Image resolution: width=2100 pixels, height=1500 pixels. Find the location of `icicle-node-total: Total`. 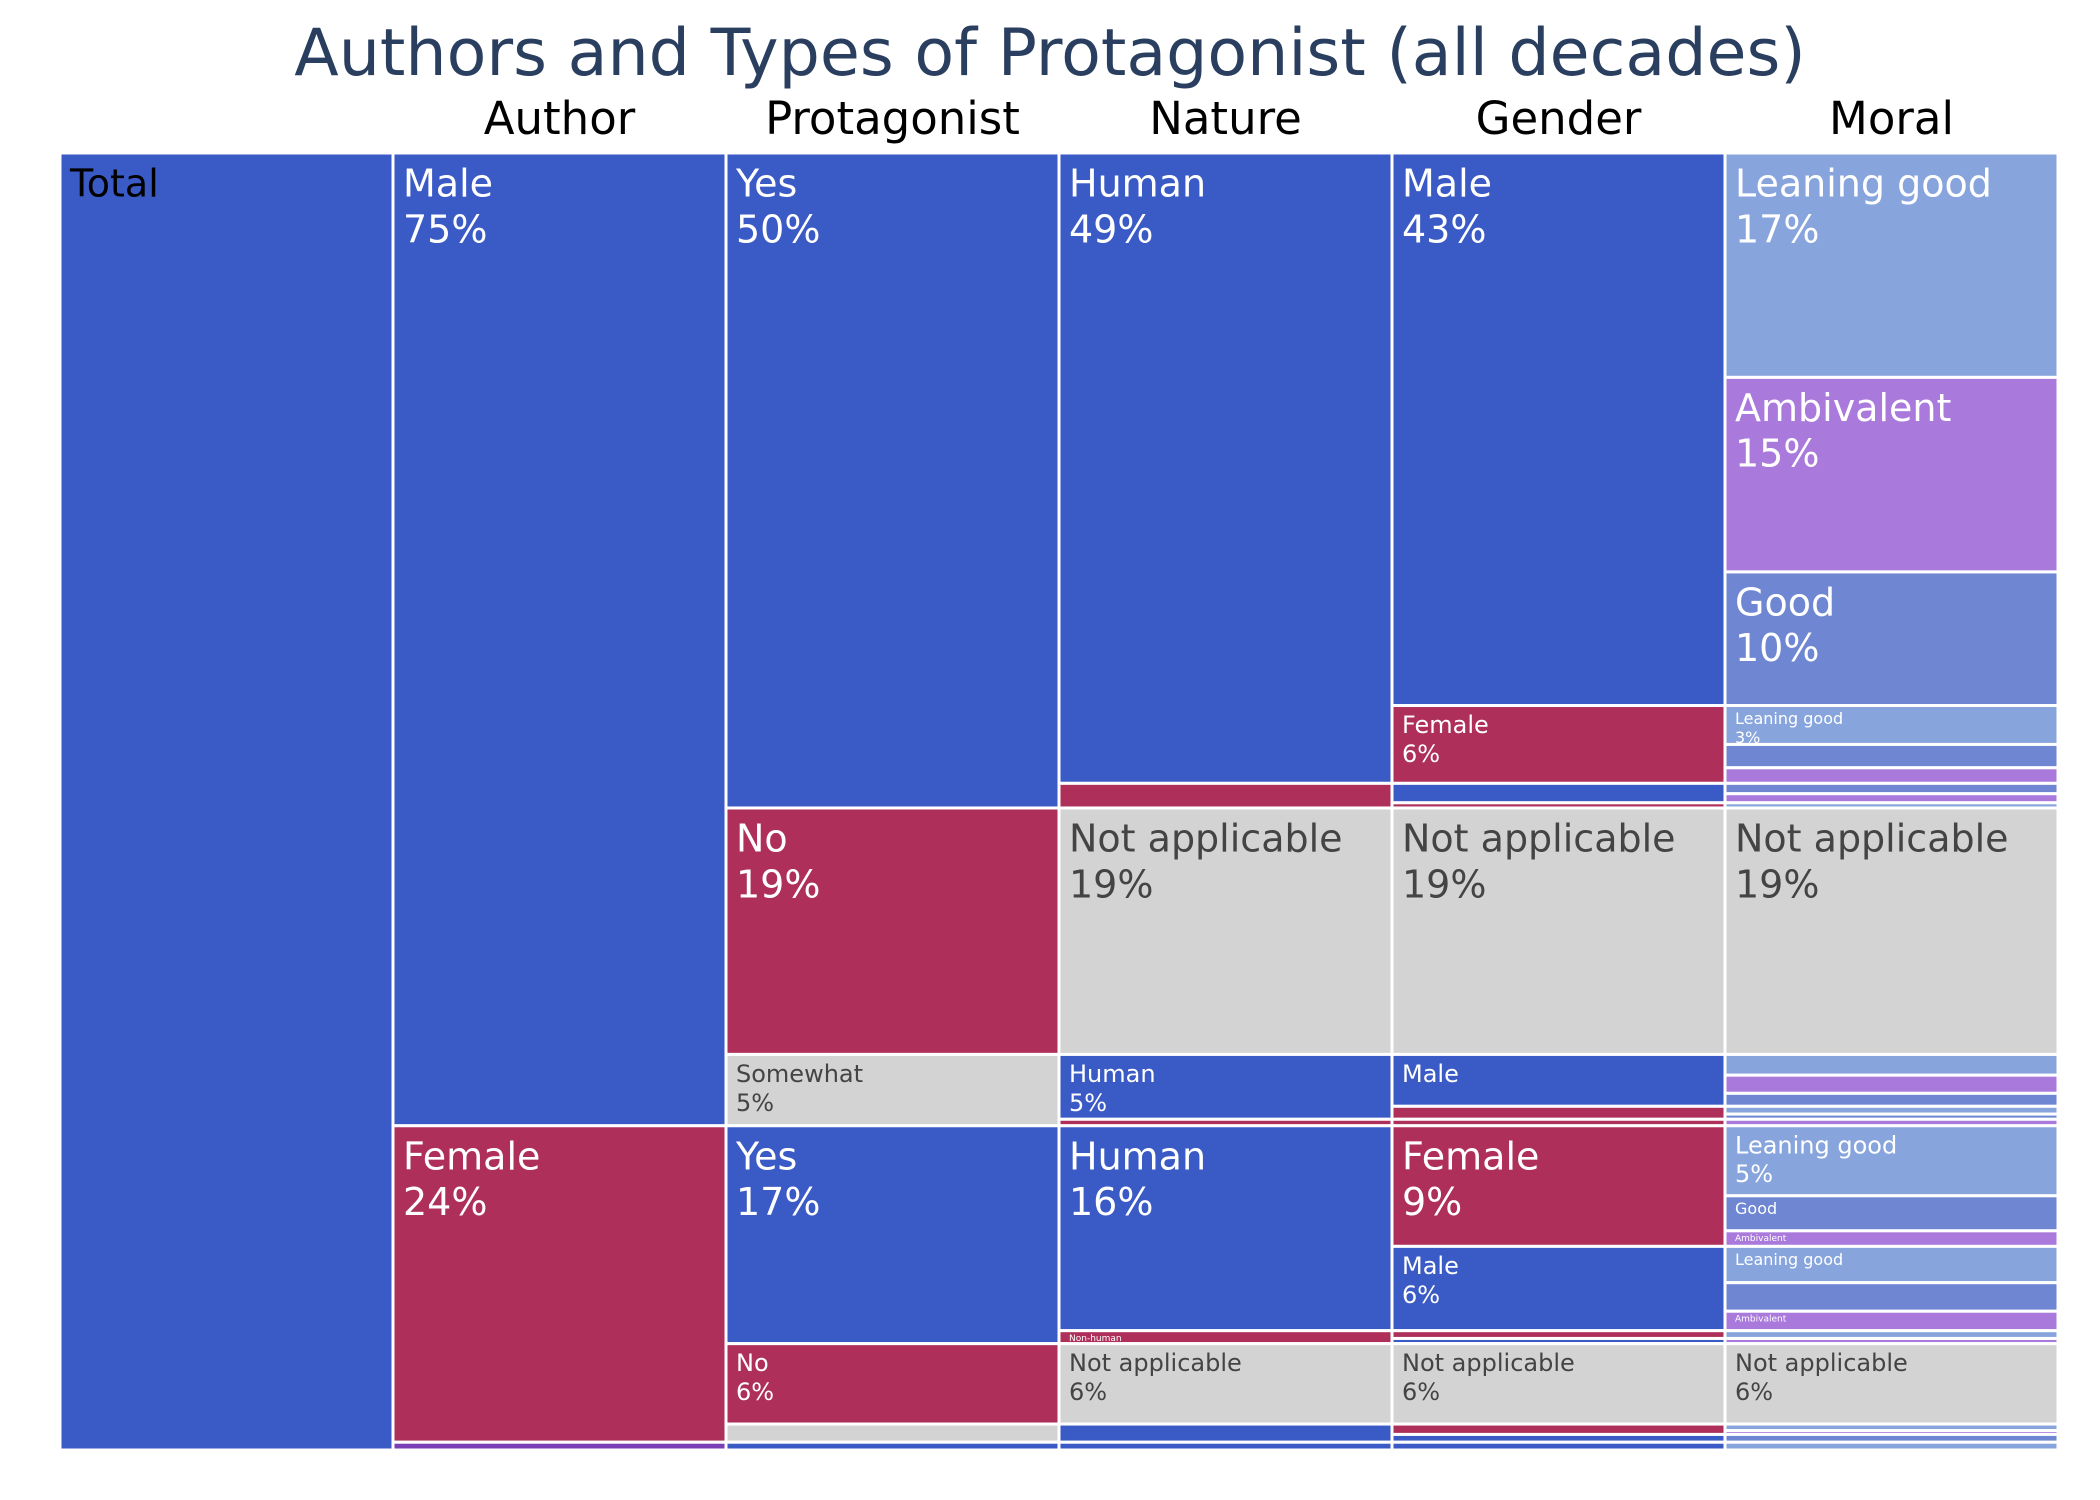

icicle-node-total: Total is located at coordinates (226, 801).